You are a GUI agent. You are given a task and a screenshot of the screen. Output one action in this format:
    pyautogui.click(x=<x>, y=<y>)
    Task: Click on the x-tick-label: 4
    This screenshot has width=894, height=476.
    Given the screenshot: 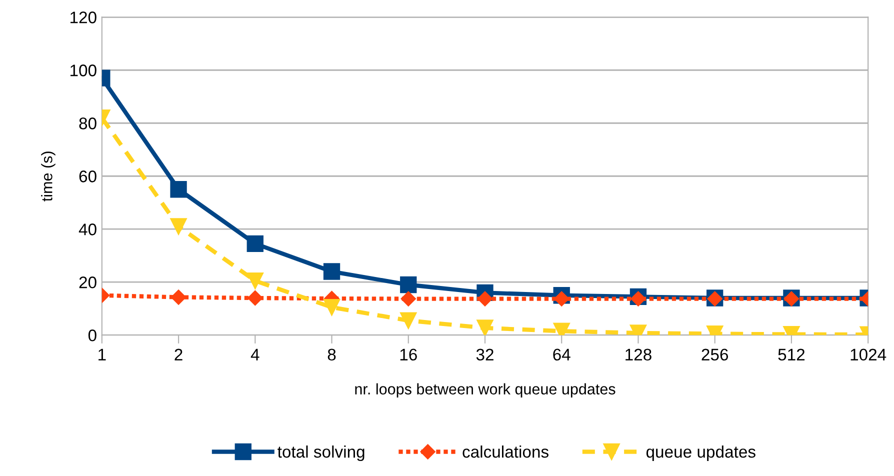 What is the action you would take?
    pyautogui.click(x=255, y=354)
    